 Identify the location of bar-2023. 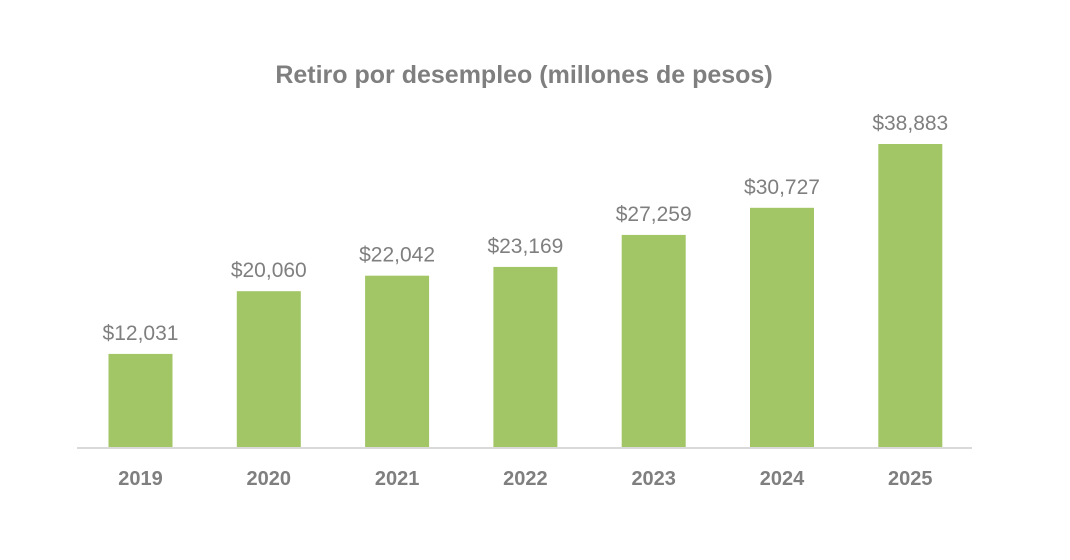
(653, 341).